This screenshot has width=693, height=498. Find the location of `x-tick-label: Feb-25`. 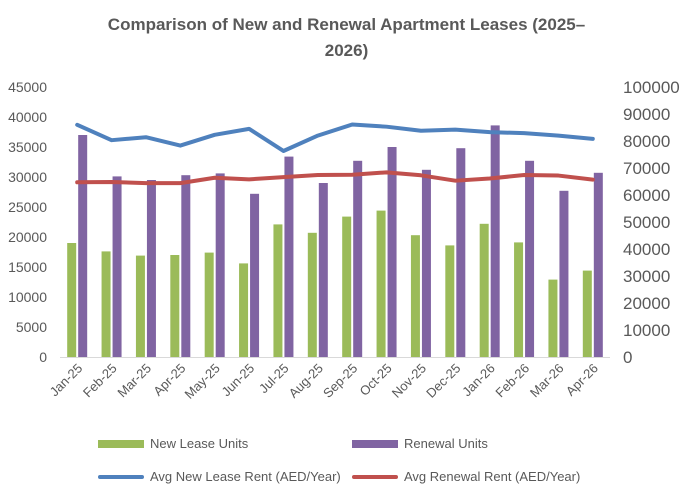

x-tick-label: Feb-25 is located at coordinates (100, 381).